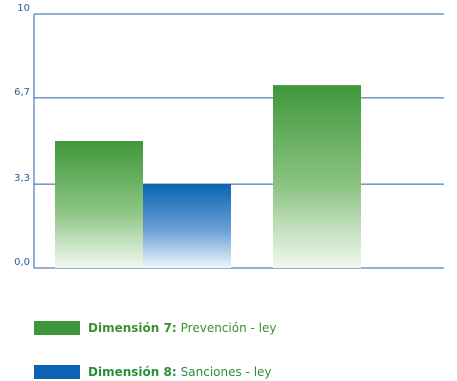  Describe the element at coordinates (132, 372) in the screenshot. I see `legend-key: Dimensión 8:` at that location.